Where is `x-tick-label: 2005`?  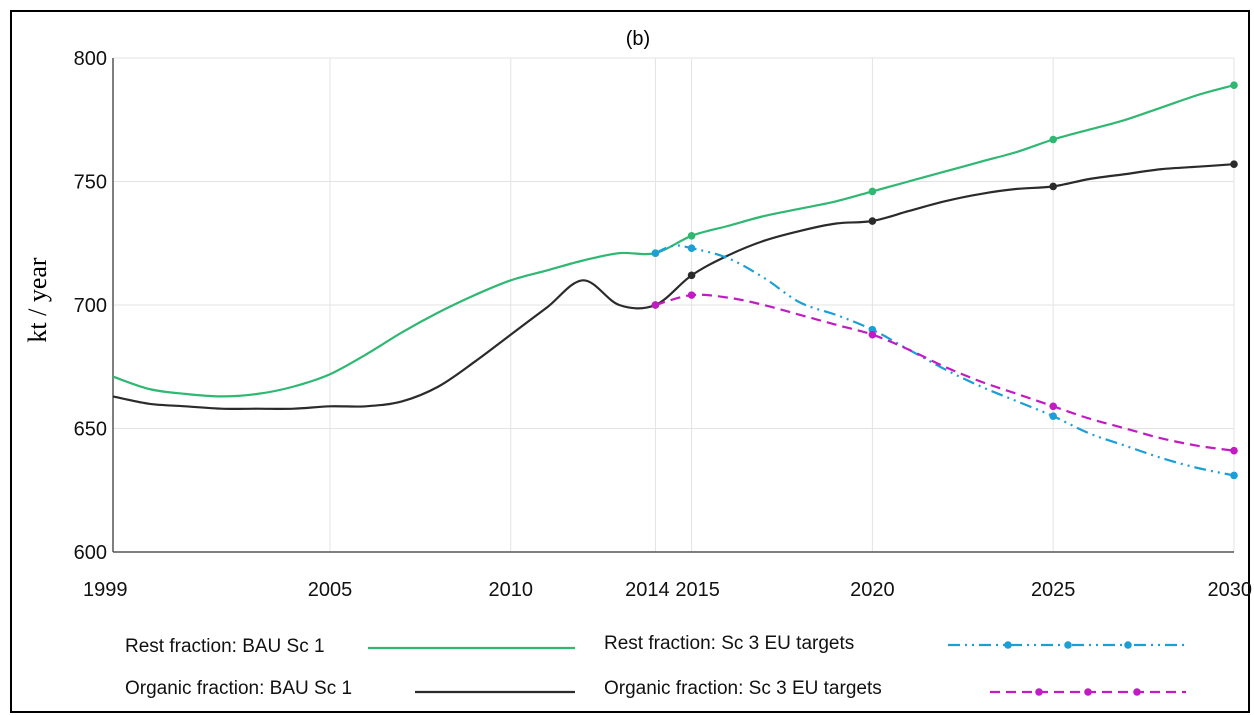 x-tick-label: 2005 is located at coordinates (330, 590).